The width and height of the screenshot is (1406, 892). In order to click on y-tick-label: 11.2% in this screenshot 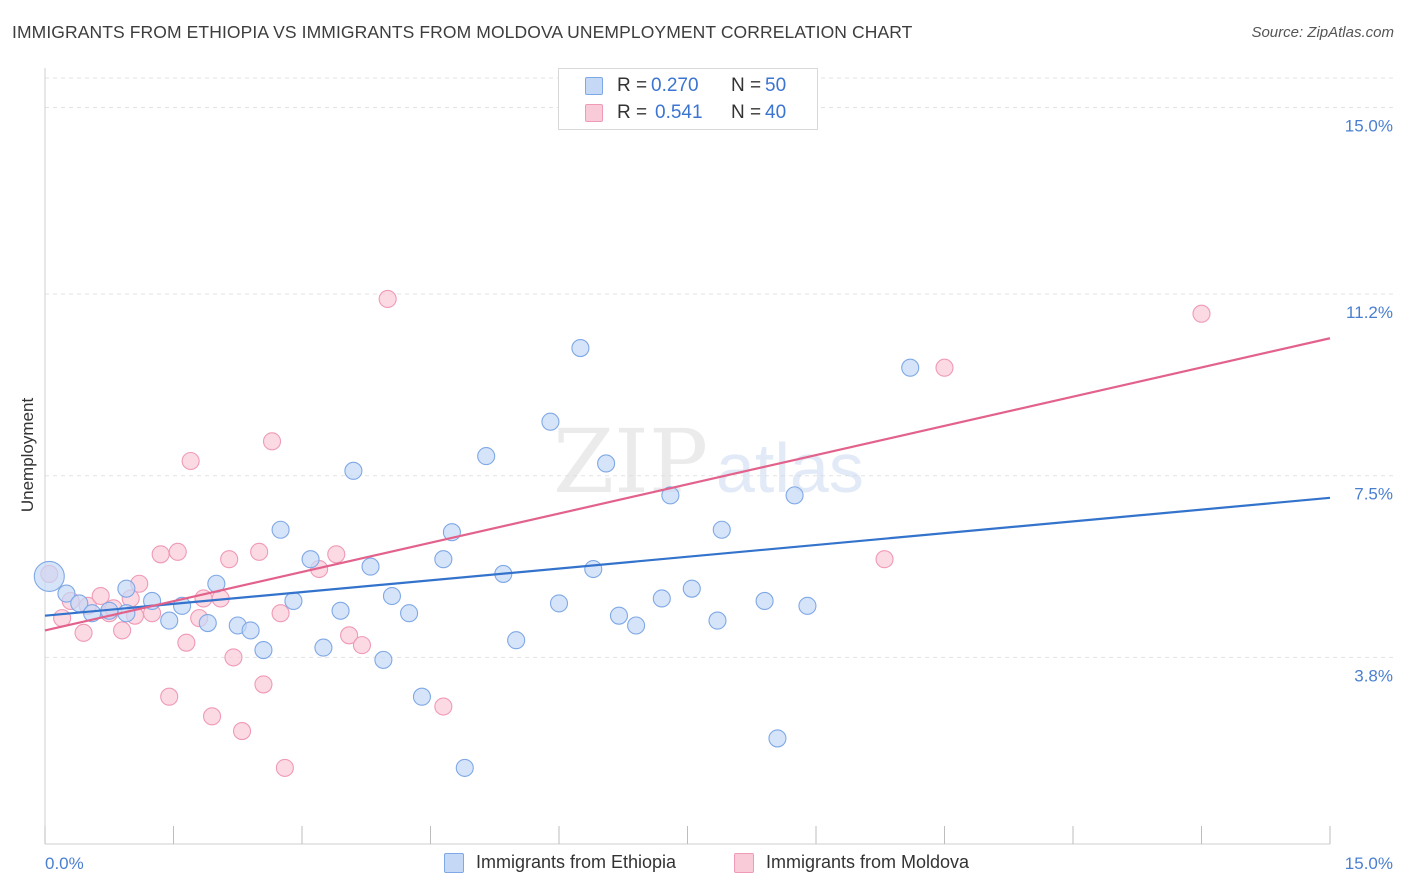, I will do `click(1369, 312)`.